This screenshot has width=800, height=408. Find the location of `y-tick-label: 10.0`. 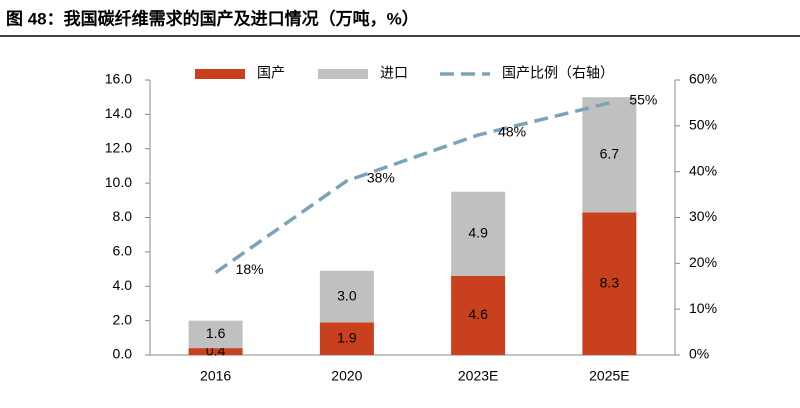

y-tick-label: 10.0 is located at coordinates (118, 182).